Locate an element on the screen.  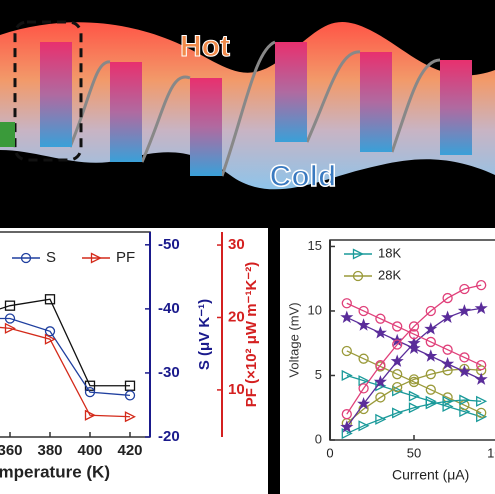
legend-label: PF is located at coordinates (125, 257).